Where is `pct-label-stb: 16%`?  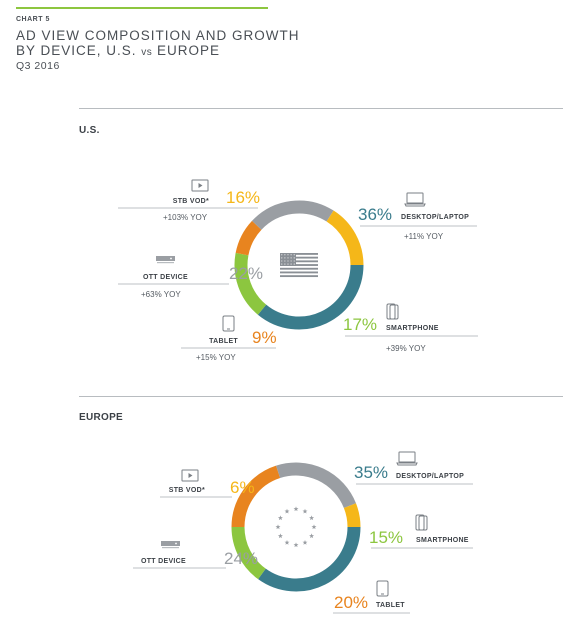
pct-label-stb: 16% is located at coordinates (243, 197).